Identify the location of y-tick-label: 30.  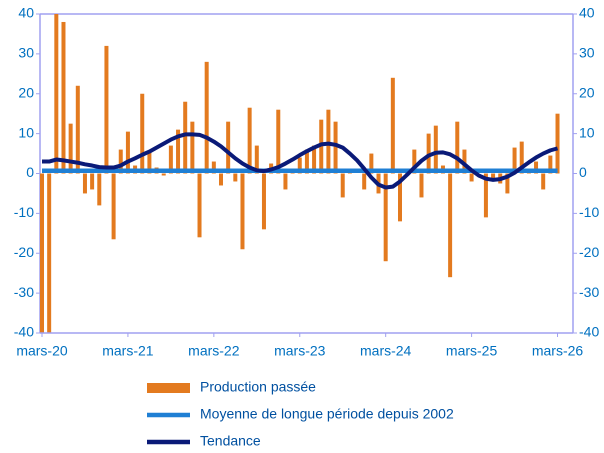
(26, 53).